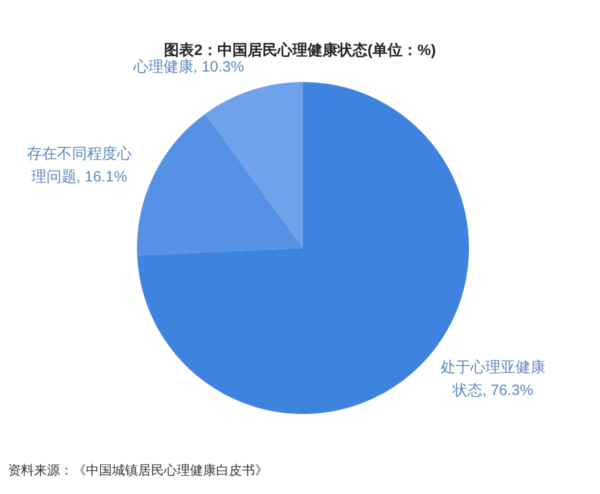  What do you see at coordinates (138, 470) in the screenshot?
I see `text: 资料来源：《中国城镇居民心理健康白皮书》` at bounding box center [138, 470].